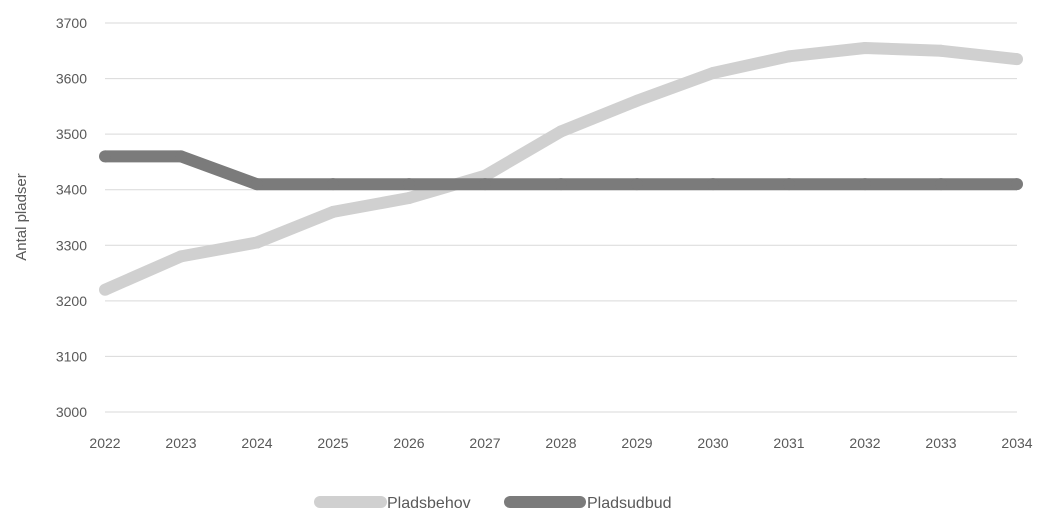 The height and width of the screenshot is (510, 1040). What do you see at coordinates (104, 443) in the screenshot?
I see `x-tick-label: 2022` at bounding box center [104, 443].